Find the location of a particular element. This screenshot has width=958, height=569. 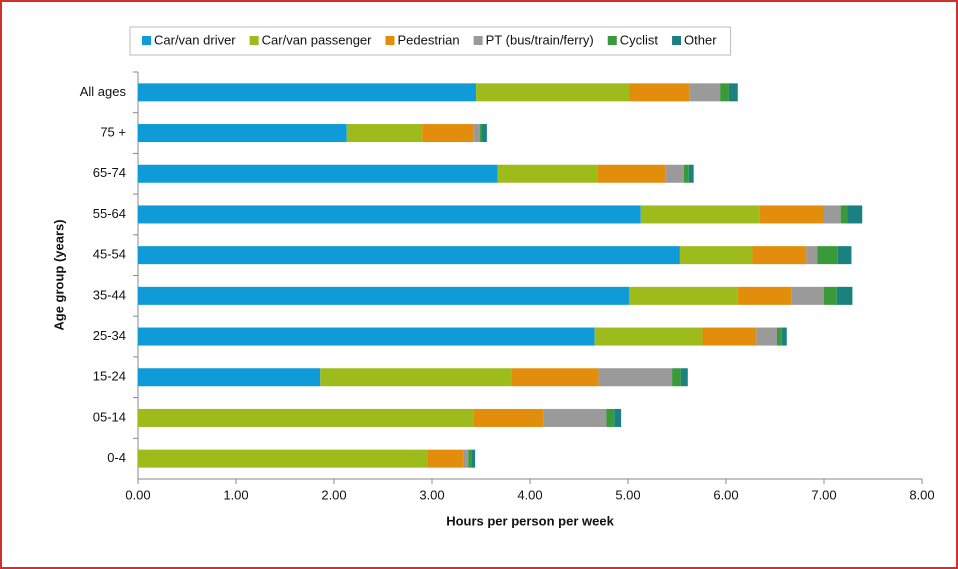

y-tick-label: 75 + is located at coordinates (113, 131).